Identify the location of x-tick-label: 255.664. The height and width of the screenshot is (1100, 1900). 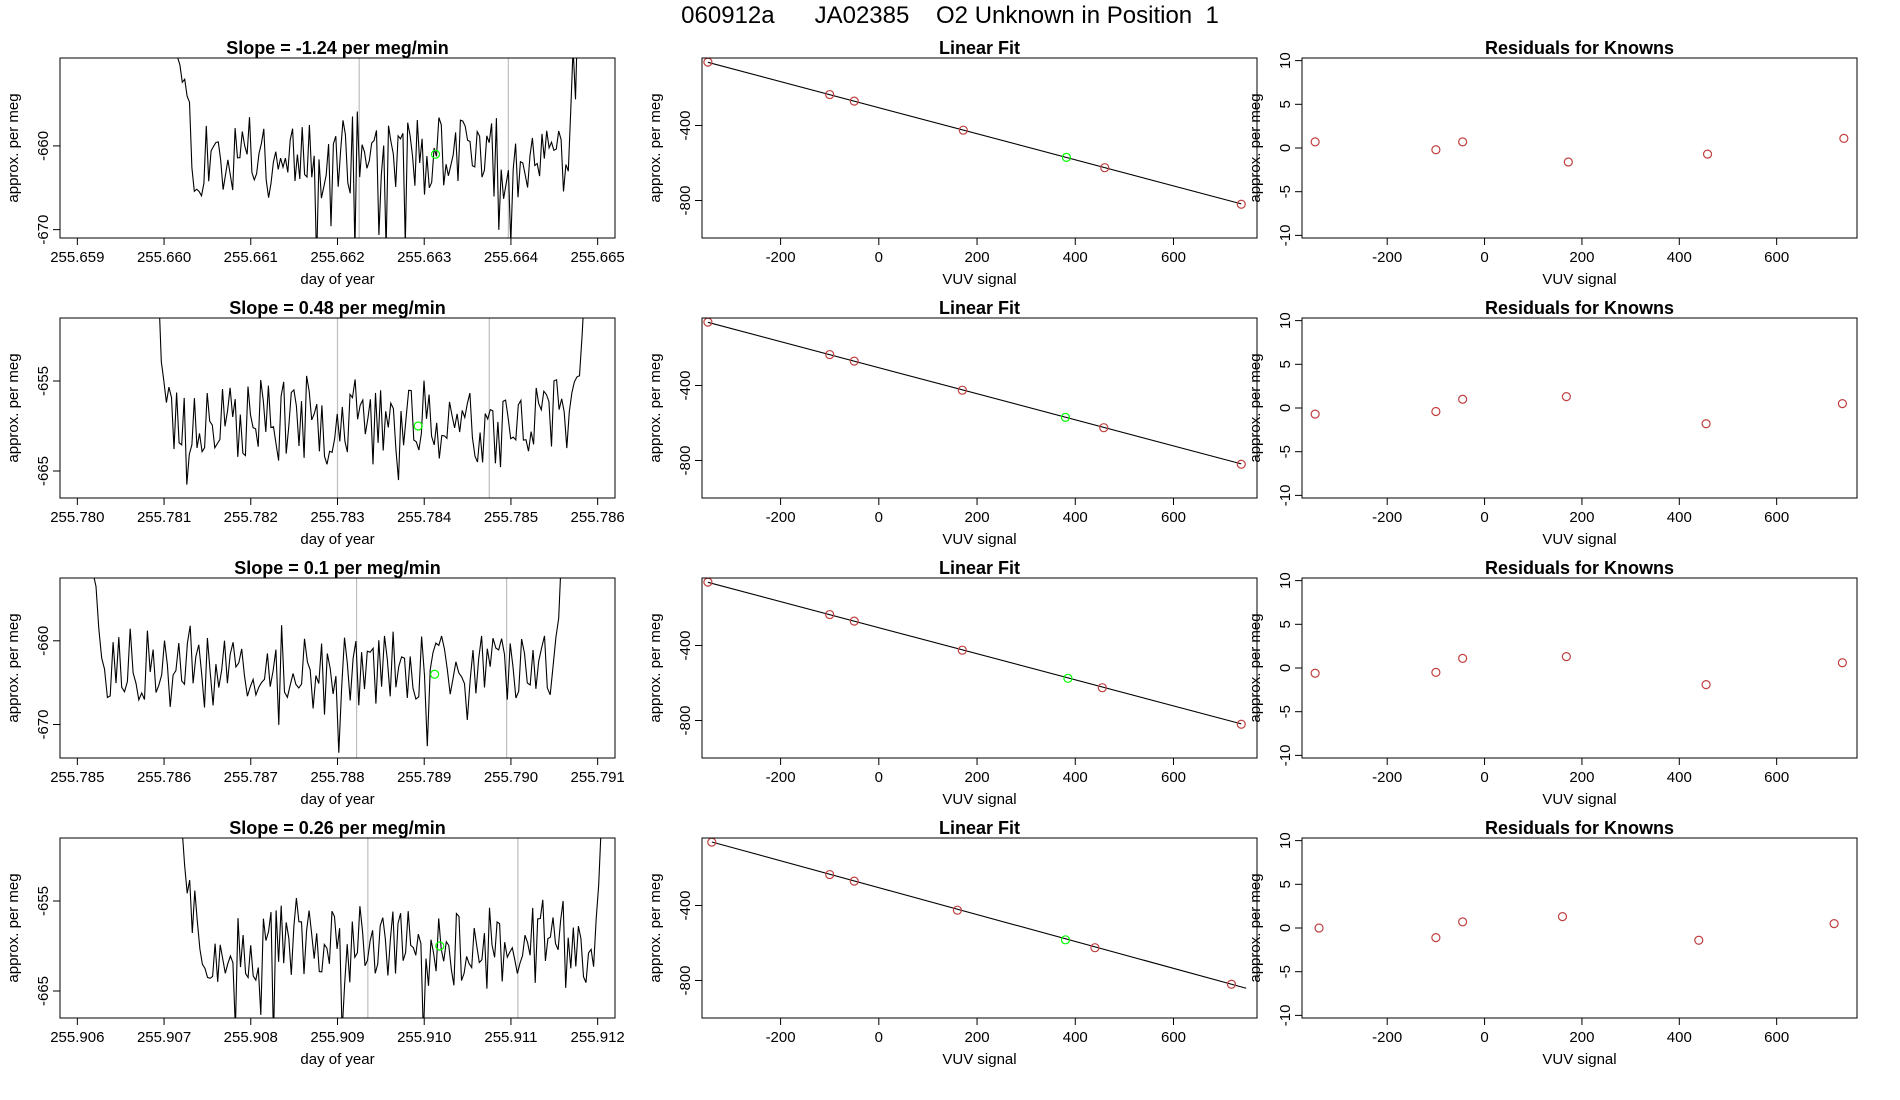
(511, 257).